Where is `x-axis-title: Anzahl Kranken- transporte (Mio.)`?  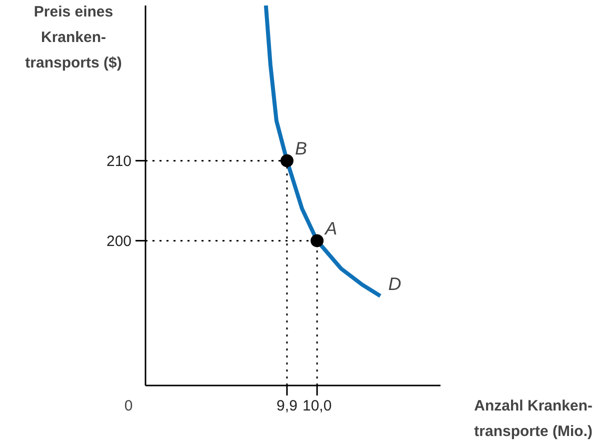
x-axis-title: Anzahl Kranken- transporte (Mio.) is located at coordinates (533, 419).